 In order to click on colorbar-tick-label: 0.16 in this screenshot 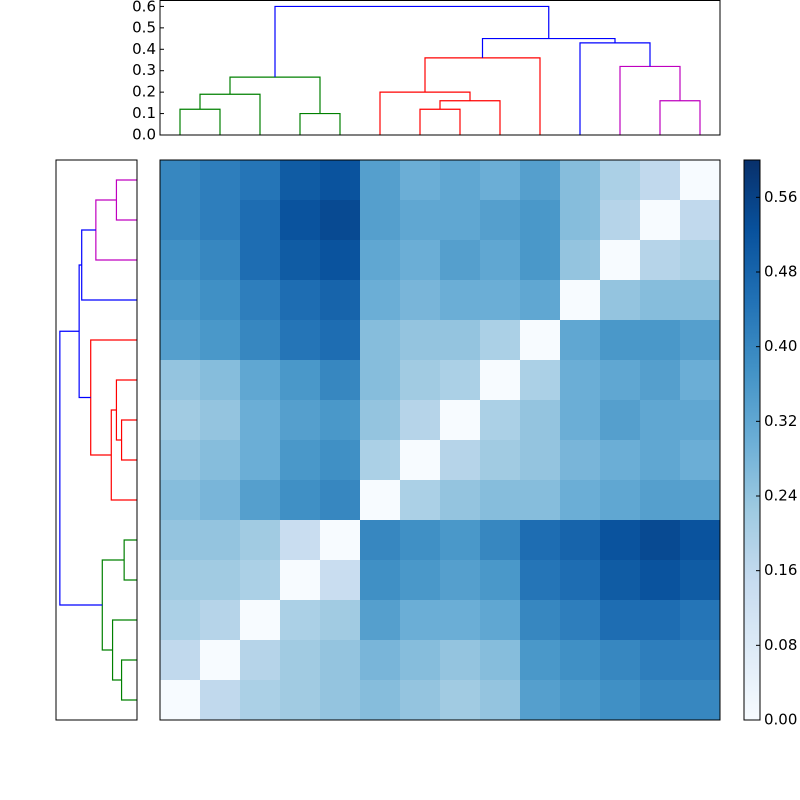, I will do `click(780, 570)`.